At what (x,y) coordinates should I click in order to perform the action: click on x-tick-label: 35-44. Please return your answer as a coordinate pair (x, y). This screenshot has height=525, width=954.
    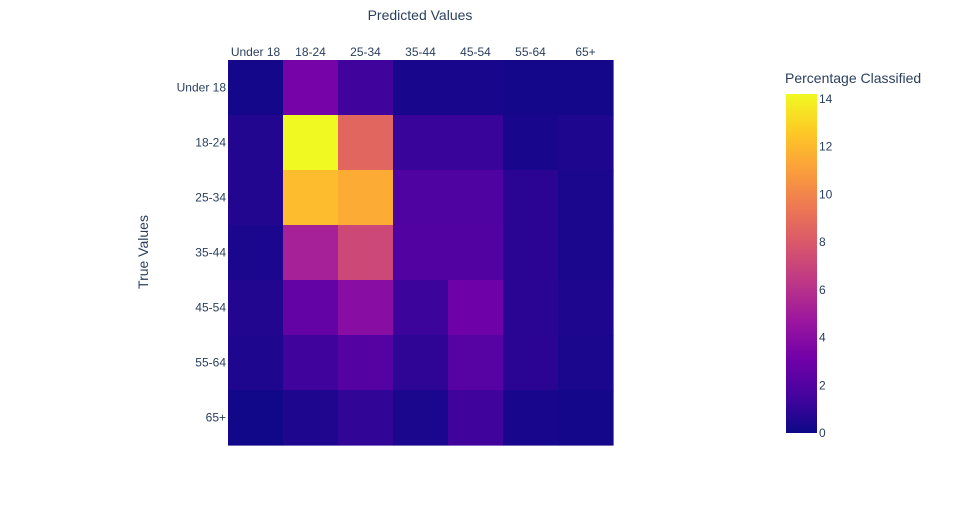
    Looking at the image, I should click on (420, 52).